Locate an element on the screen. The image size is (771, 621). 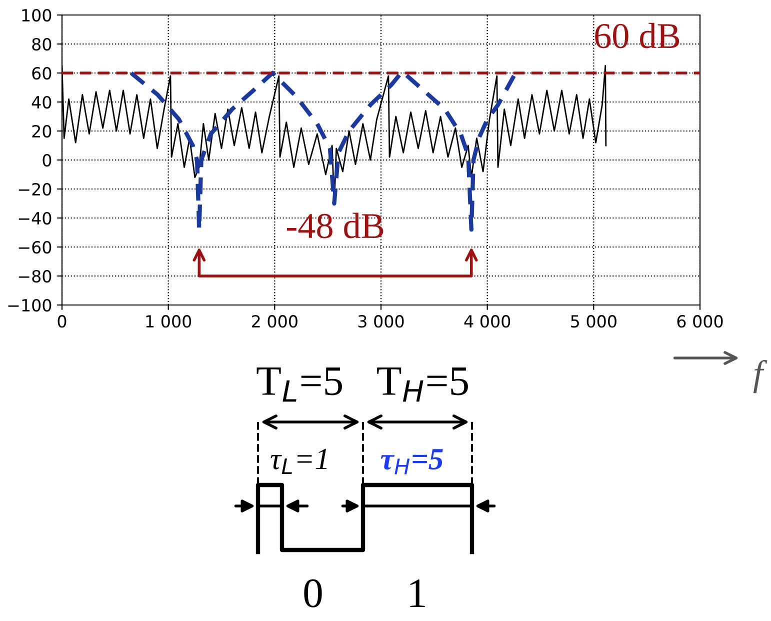
x-tick-label: 3 000 is located at coordinates (381, 321).